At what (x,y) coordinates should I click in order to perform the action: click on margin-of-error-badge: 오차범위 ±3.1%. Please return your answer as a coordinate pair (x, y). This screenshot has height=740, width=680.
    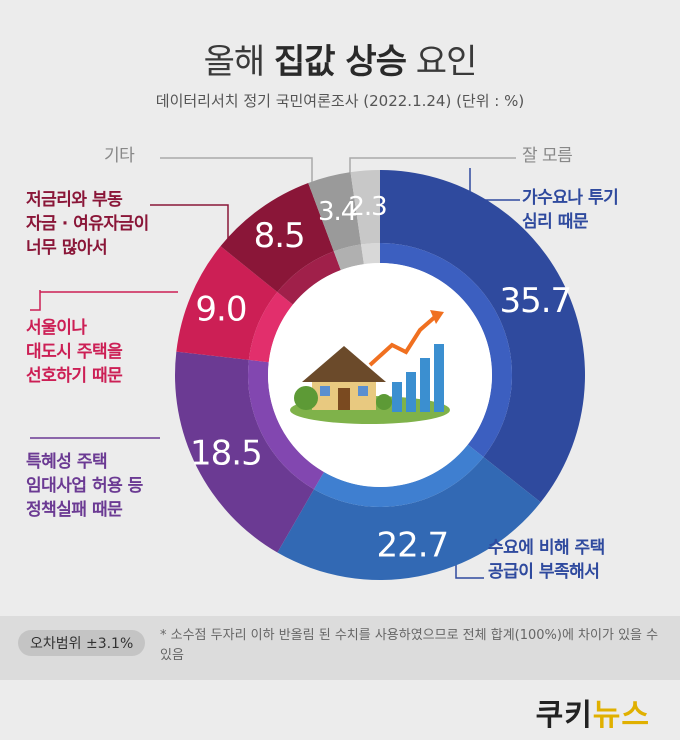
    Looking at the image, I should click on (82, 643).